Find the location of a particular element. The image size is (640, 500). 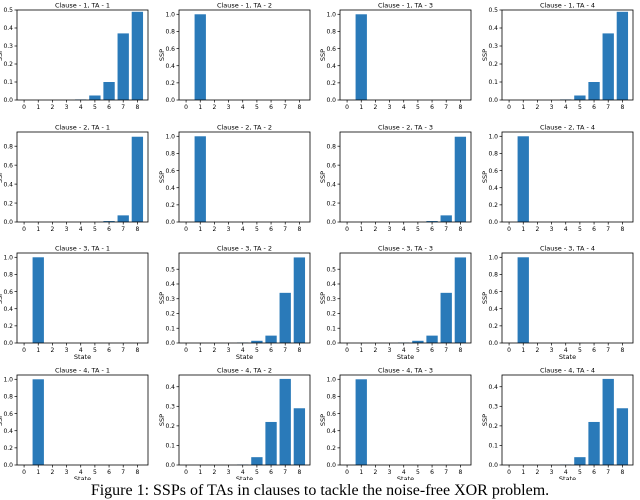

y-tick-label: 0.3 is located at coordinates (493, 46).